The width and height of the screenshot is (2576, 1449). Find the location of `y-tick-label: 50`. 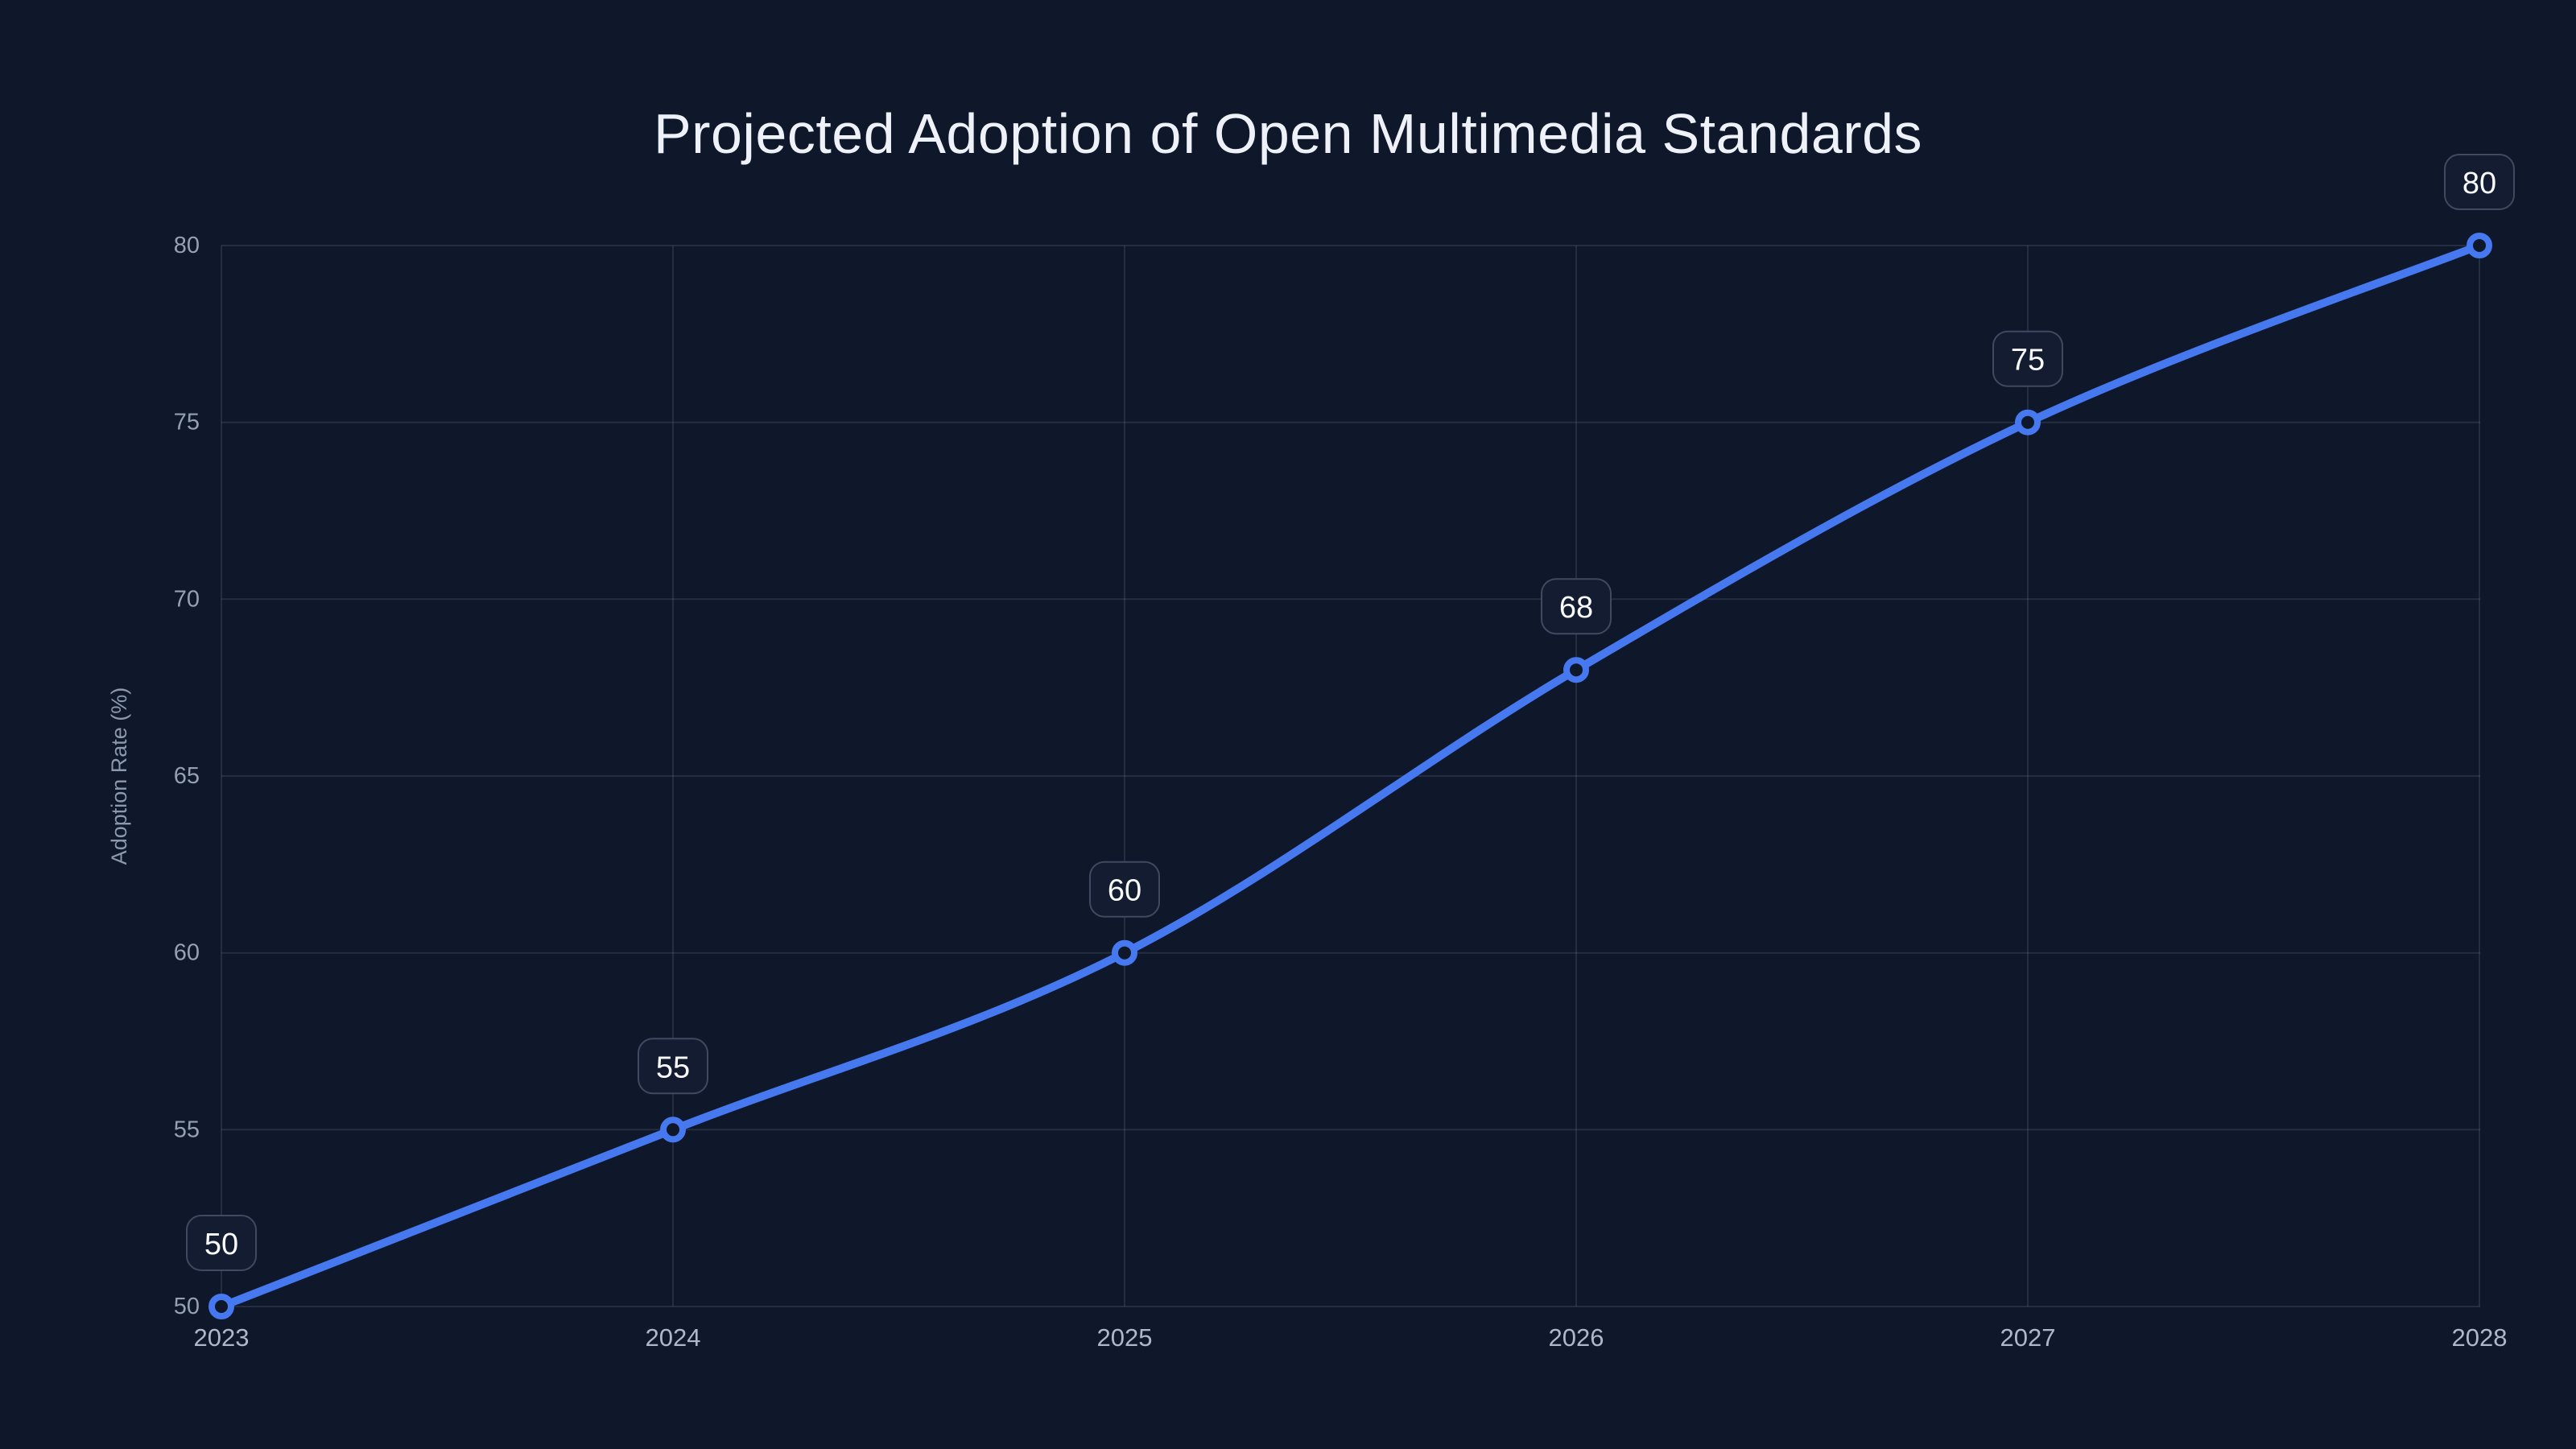

y-tick-label: 50 is located at coordinates (187, 1306).